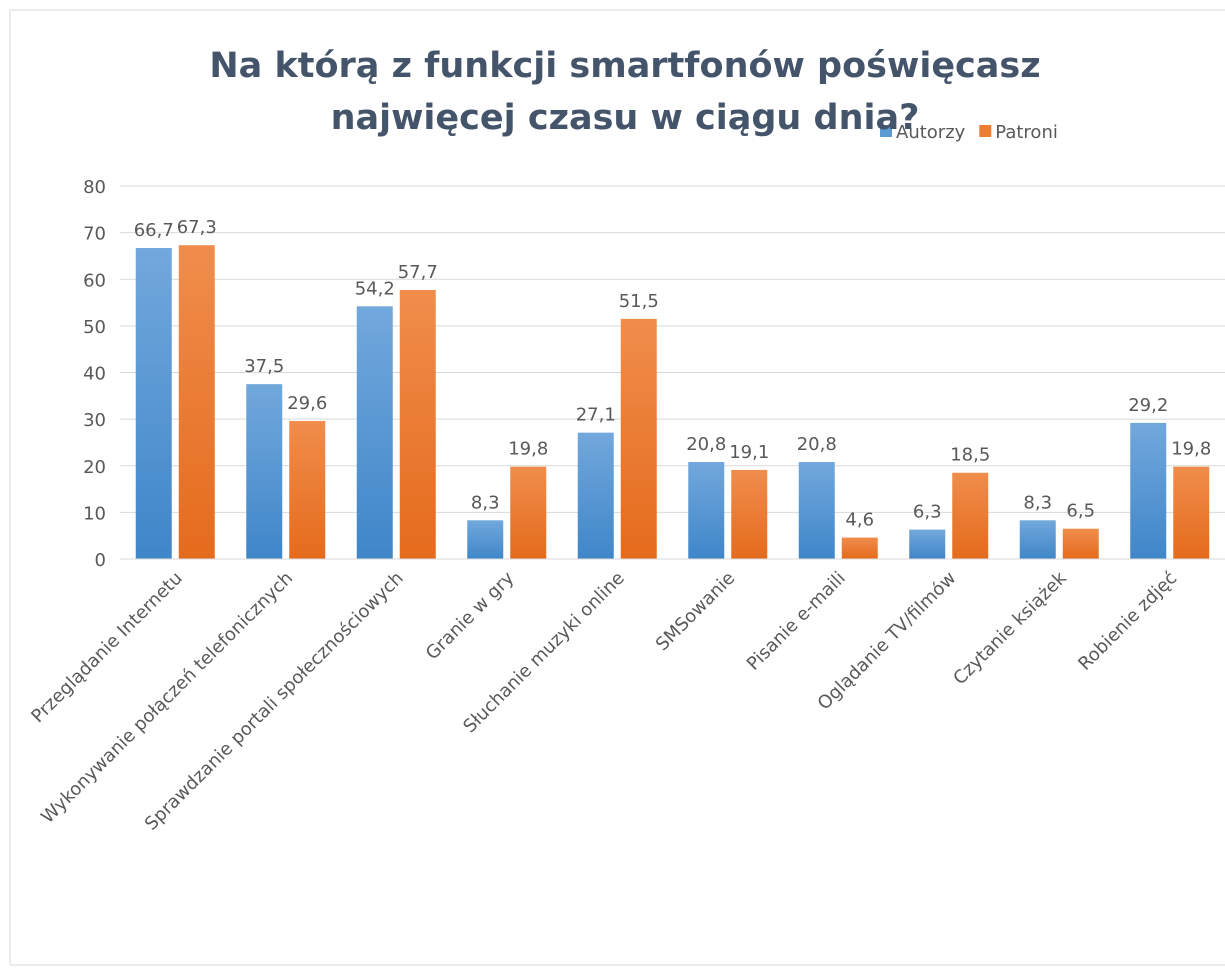  I want to click on y-tick-label: 70, so click(94, 234).